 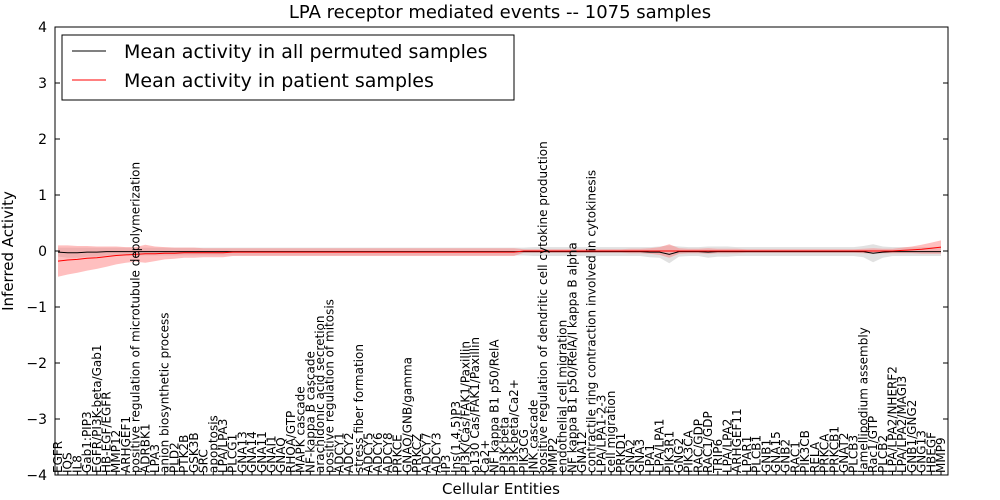 What do you see at coordinates (501, 489) in the screenshot?
I see `x-axis-label: Cellular Entities` at bounding box center [501, 489].